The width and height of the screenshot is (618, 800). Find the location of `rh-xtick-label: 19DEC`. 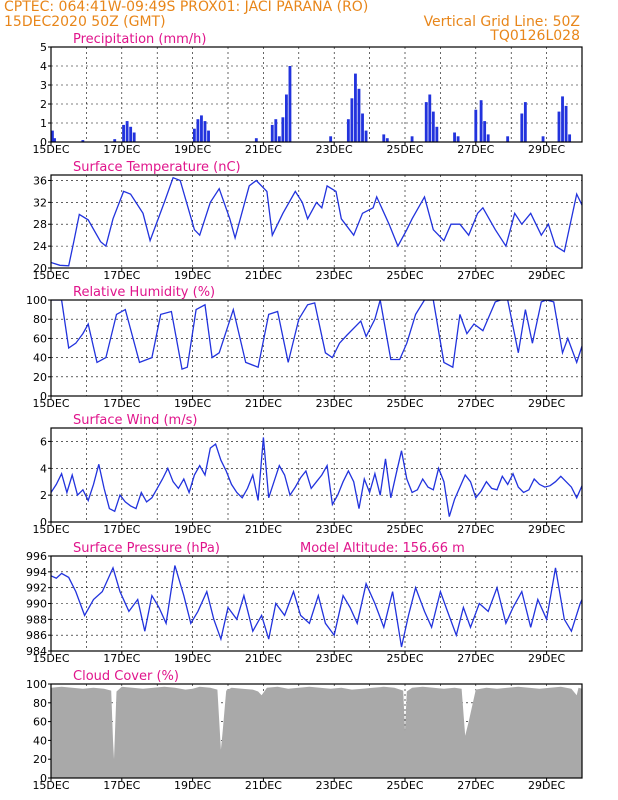

rh-xtick-label: 19DEC is located at coordinates (192, 403).